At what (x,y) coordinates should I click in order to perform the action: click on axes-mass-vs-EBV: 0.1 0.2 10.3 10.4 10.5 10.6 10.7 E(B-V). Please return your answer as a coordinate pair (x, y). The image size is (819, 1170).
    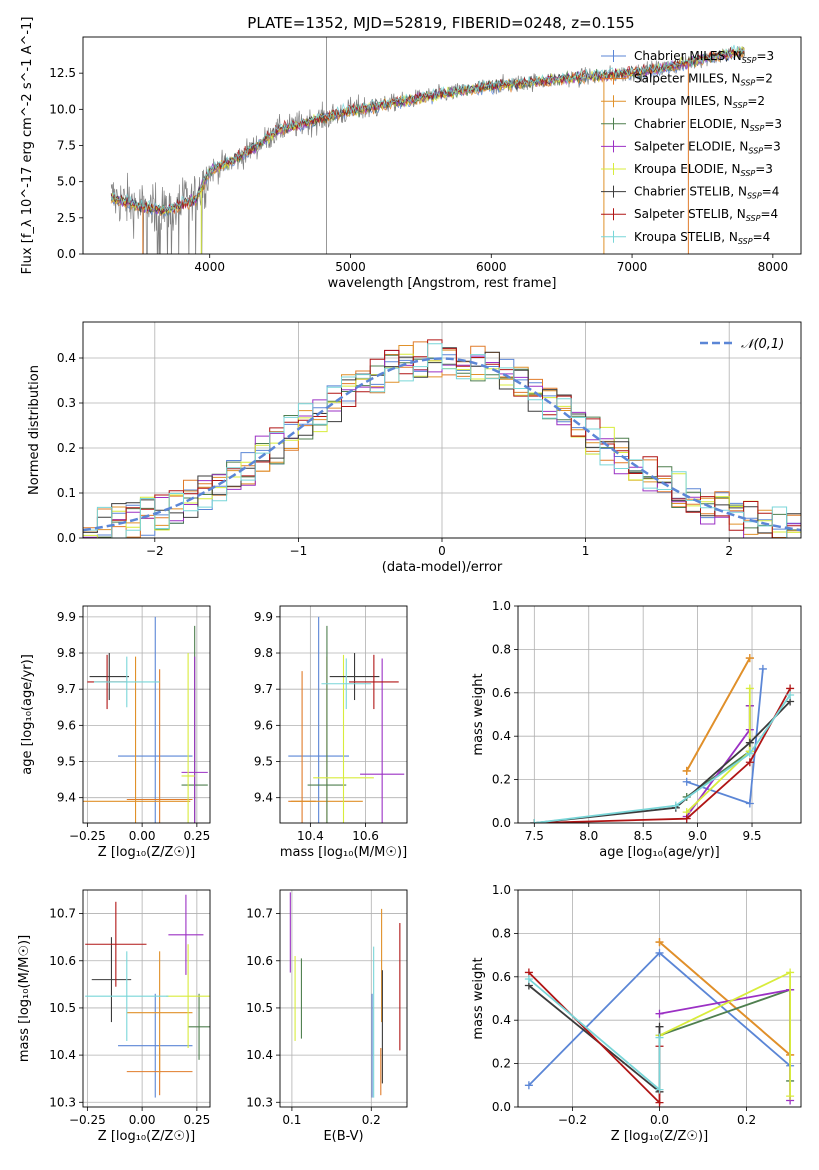
    Looking at the image, I should click on (327, 1016).